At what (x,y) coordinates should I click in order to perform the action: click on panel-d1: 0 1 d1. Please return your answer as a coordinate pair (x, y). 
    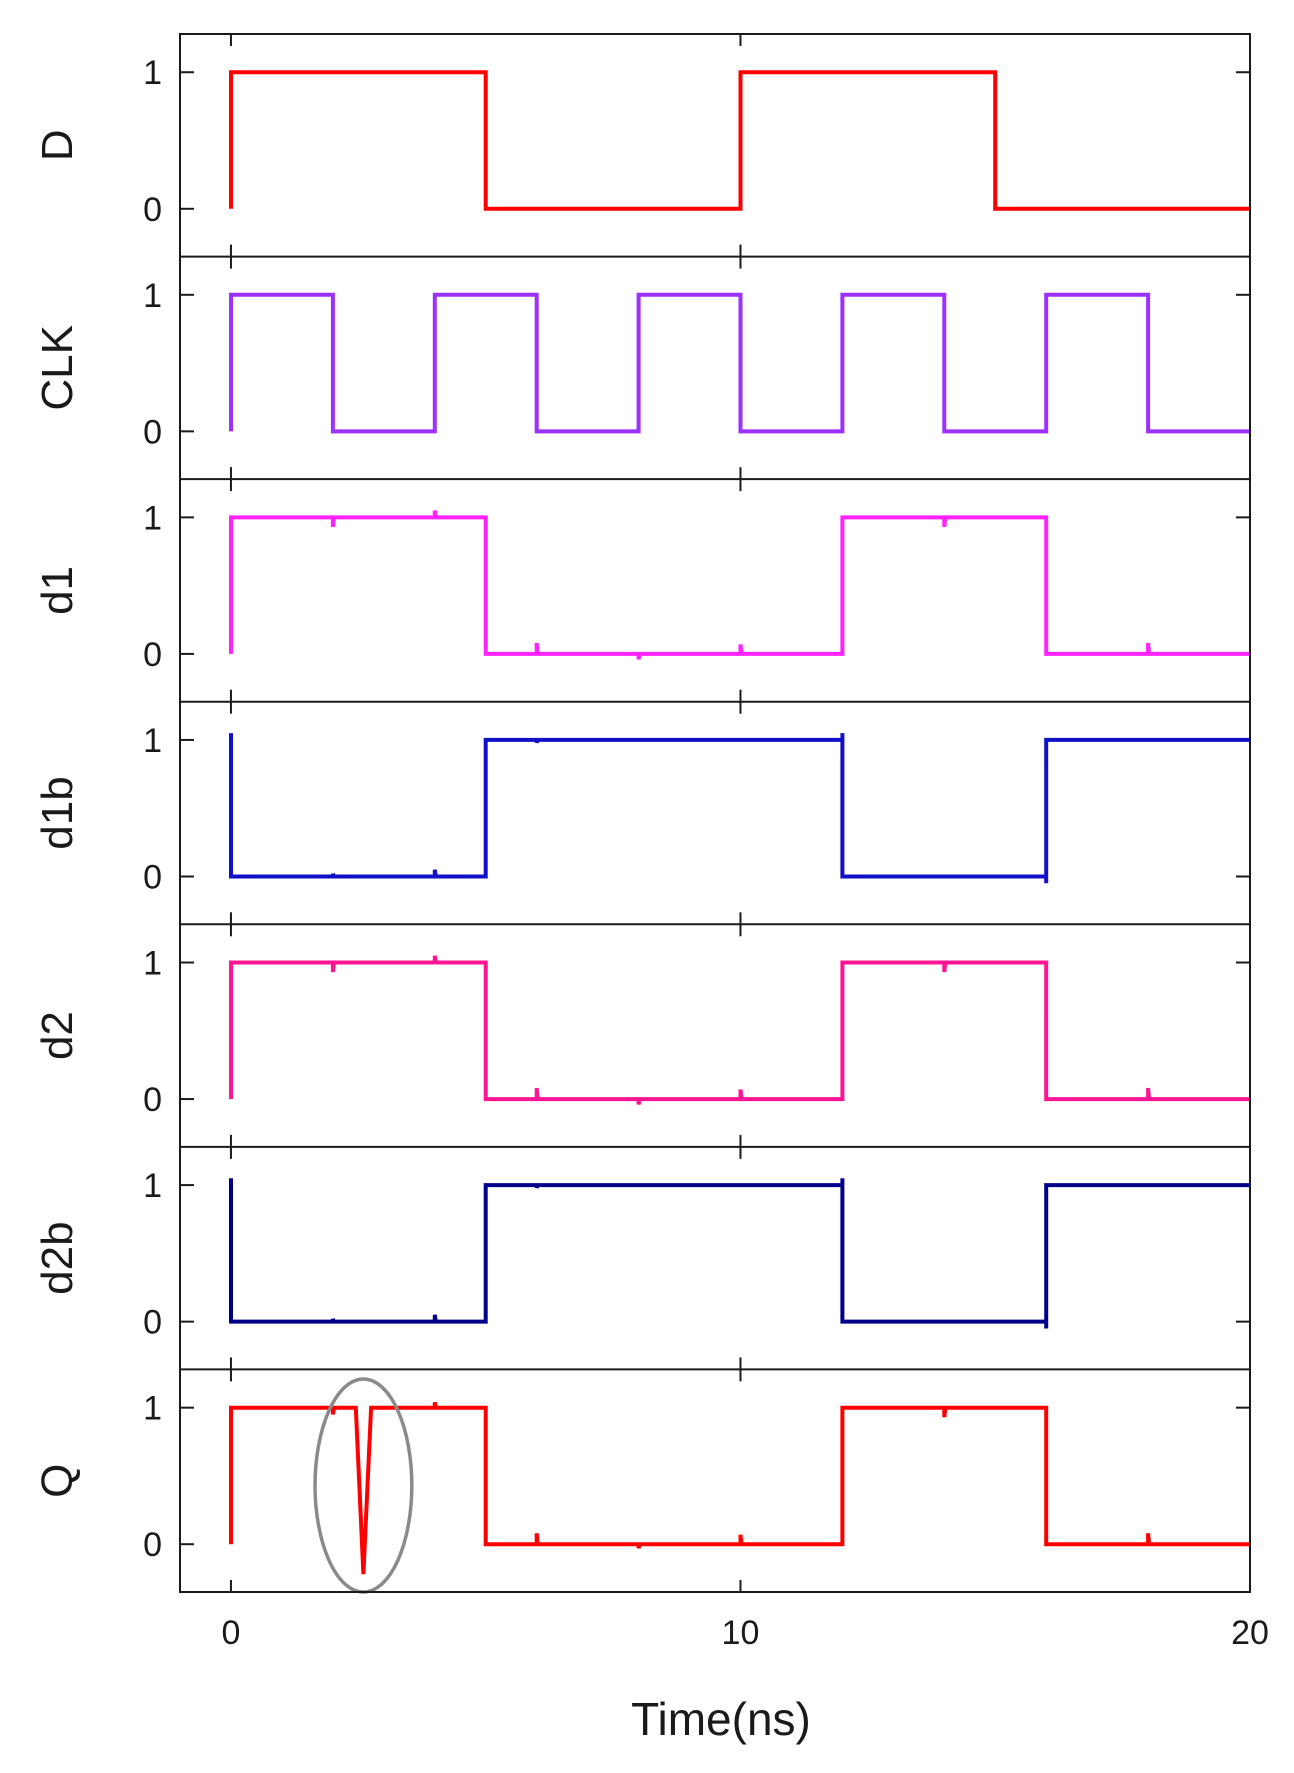
    Looking at the image, I should click on (642, 590).